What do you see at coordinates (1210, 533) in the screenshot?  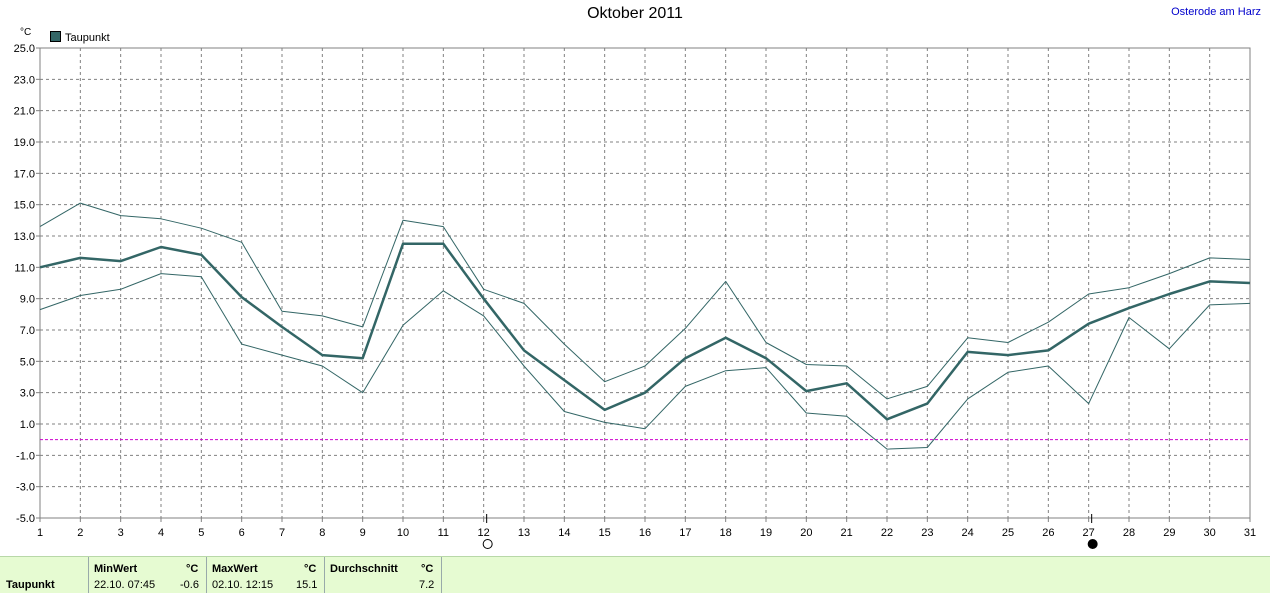 I see `x-tick-label: 30` at bounding box center [1210, 533].